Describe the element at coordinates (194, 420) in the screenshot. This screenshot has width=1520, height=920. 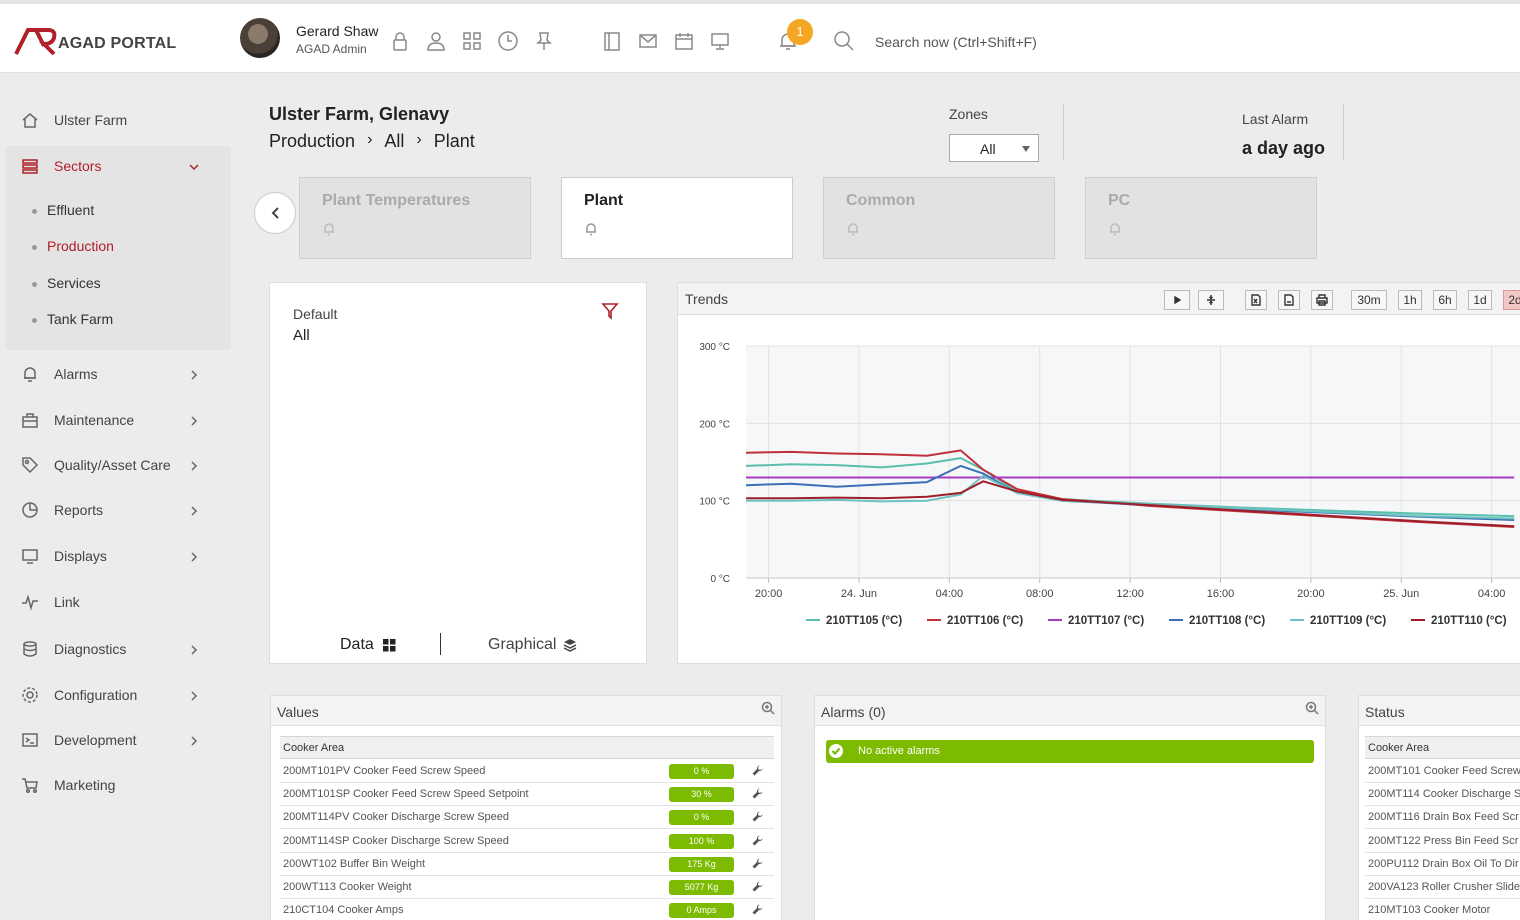
I see `chevron-right-icon` at that location.